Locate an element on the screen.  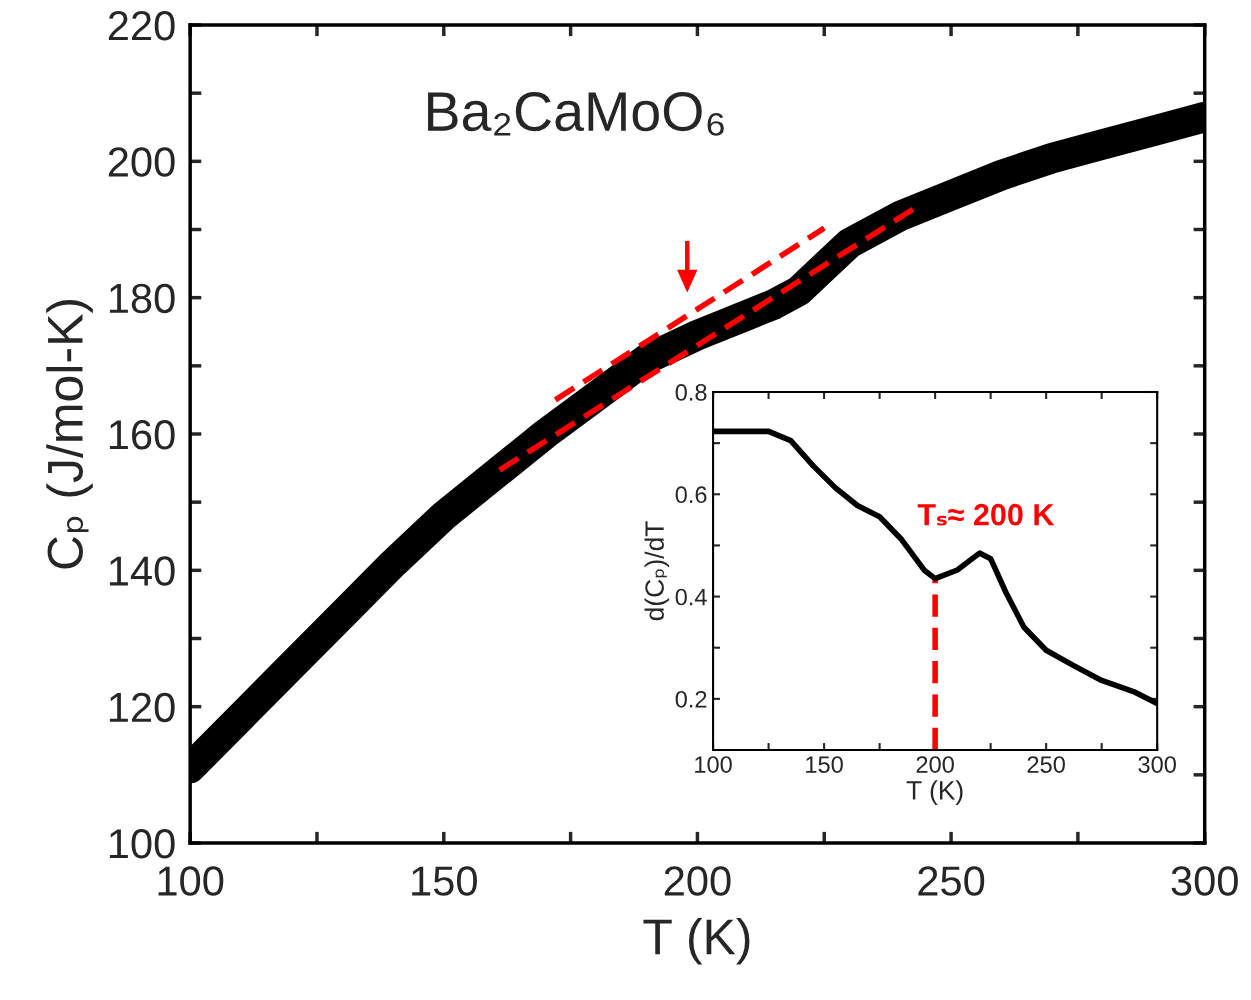
y-tick-label: 200 is located at coordinates (141, 162).